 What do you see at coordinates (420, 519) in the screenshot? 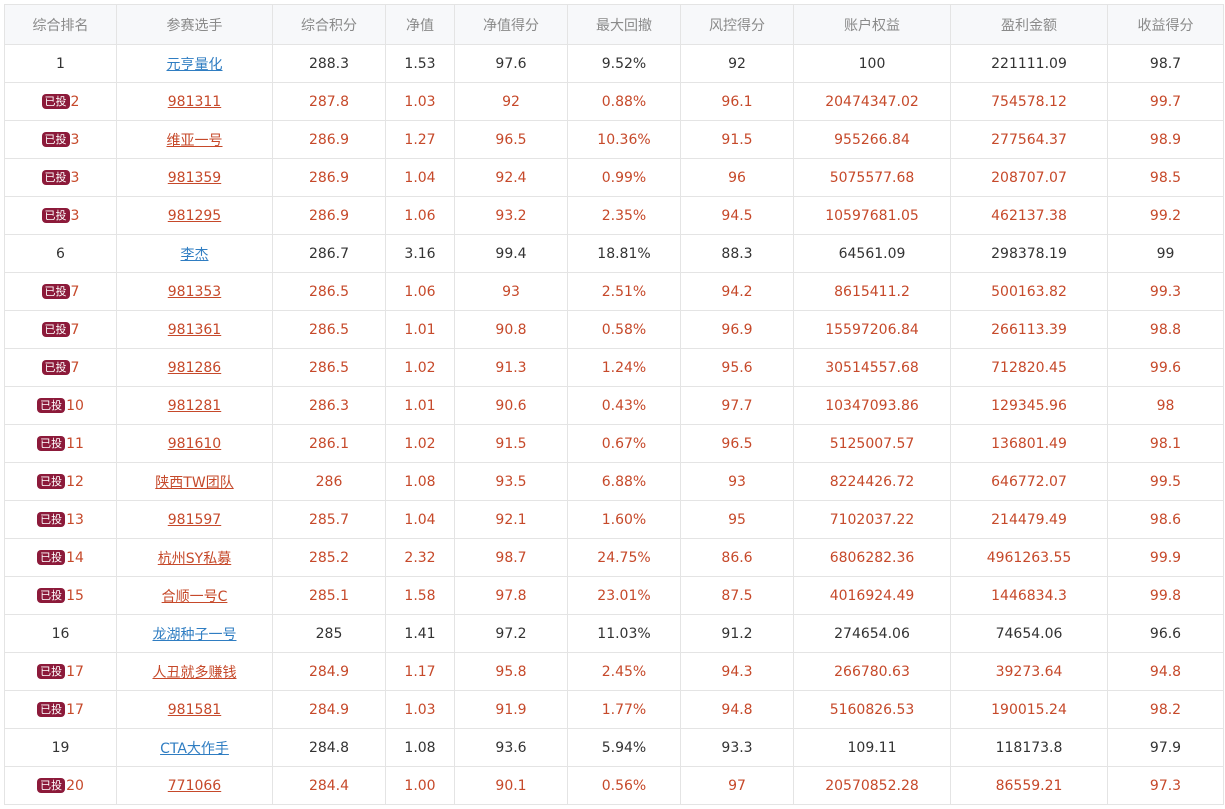
I see `nav-cell: 1.04` at bounding box center [420, 519].